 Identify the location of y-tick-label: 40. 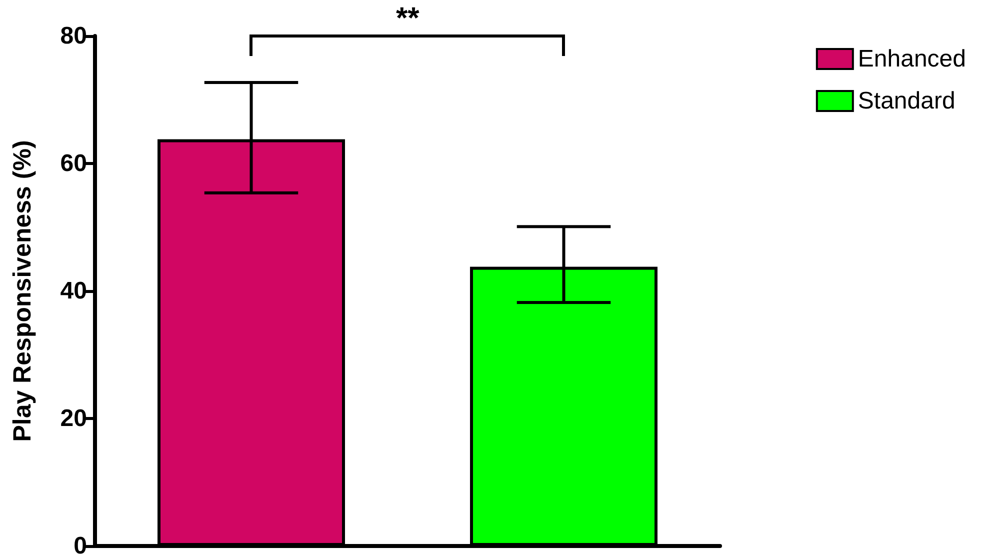
(73, 291).